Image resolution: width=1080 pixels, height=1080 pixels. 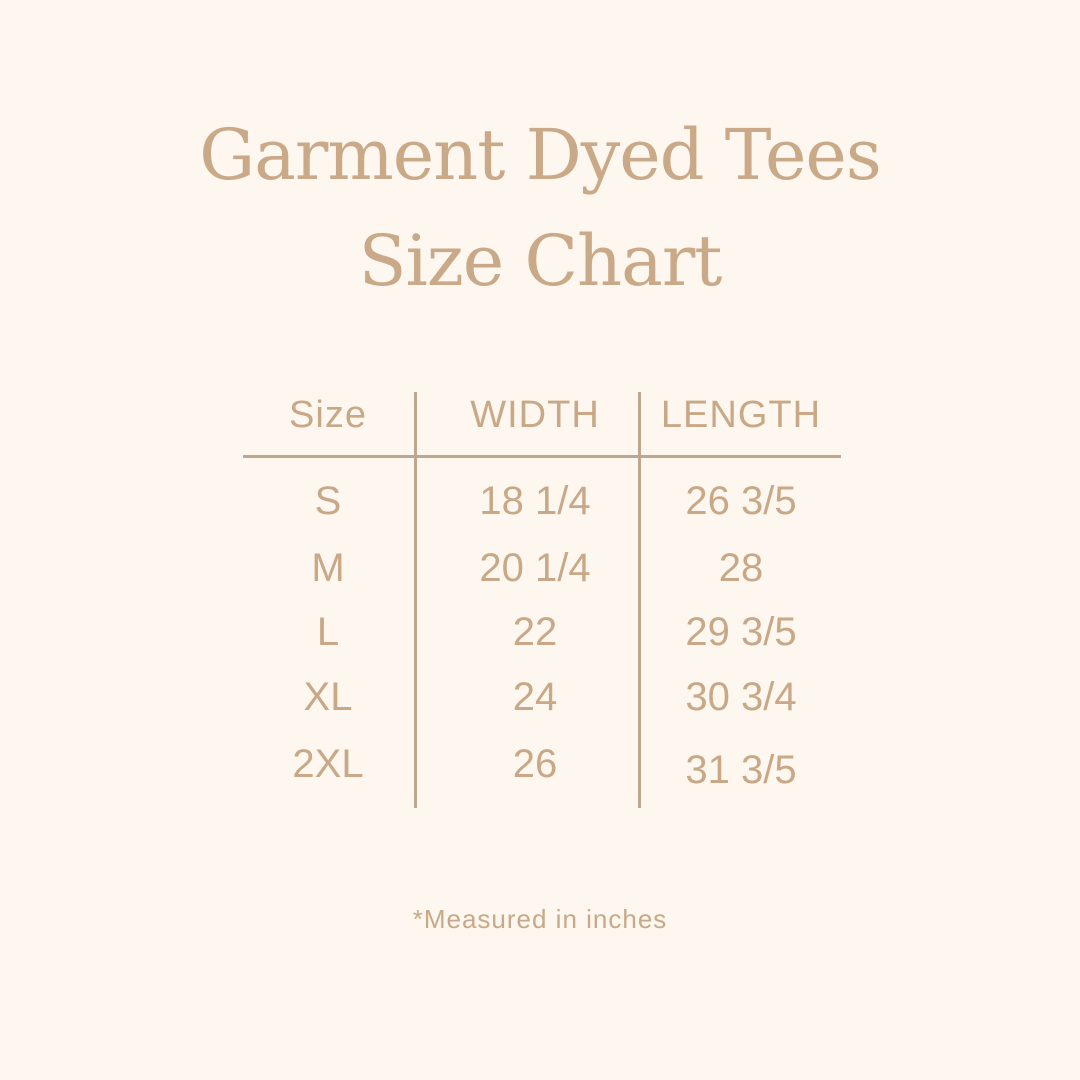 I want to click on header-divider, so click(x=542, y=456).